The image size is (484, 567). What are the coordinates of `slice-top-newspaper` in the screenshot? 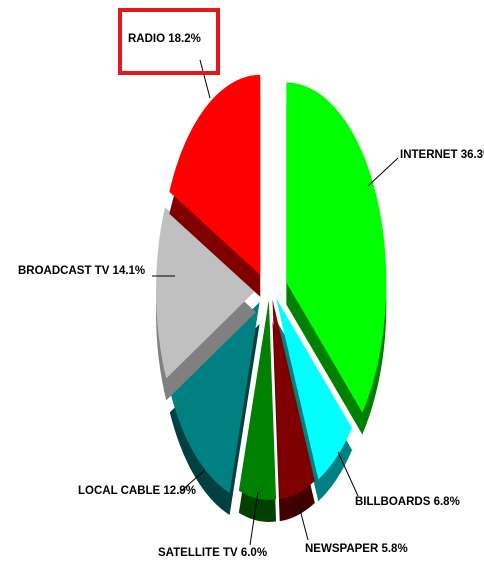 It's located at (293, 399).